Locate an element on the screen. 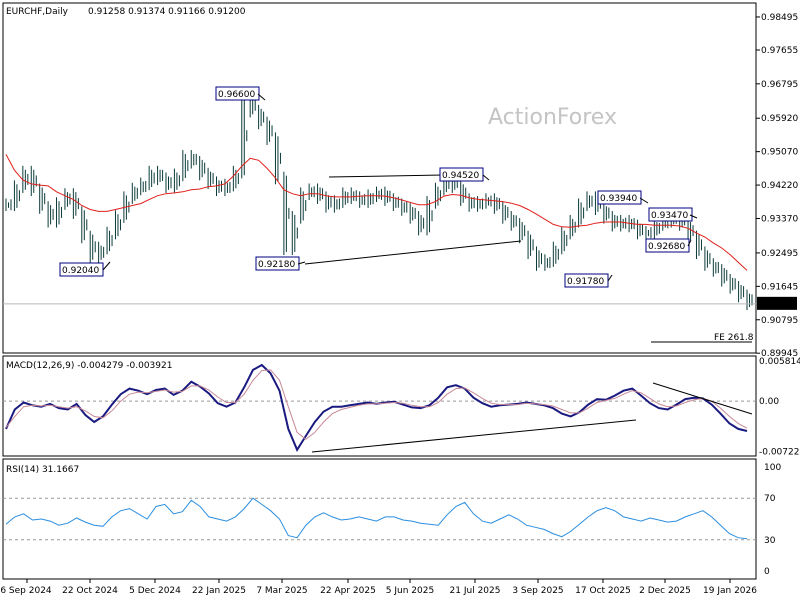  x-tick-label: 7 Mar 2025 is located at coordinates (281, 591).